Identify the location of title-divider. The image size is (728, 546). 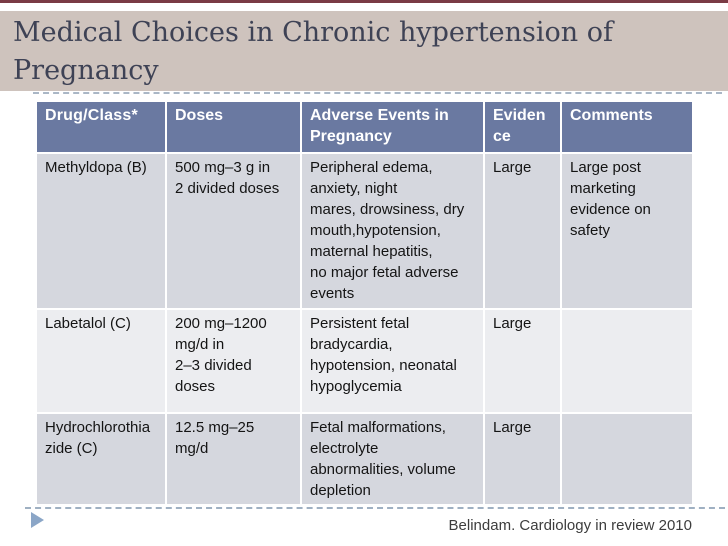
(377, 93).